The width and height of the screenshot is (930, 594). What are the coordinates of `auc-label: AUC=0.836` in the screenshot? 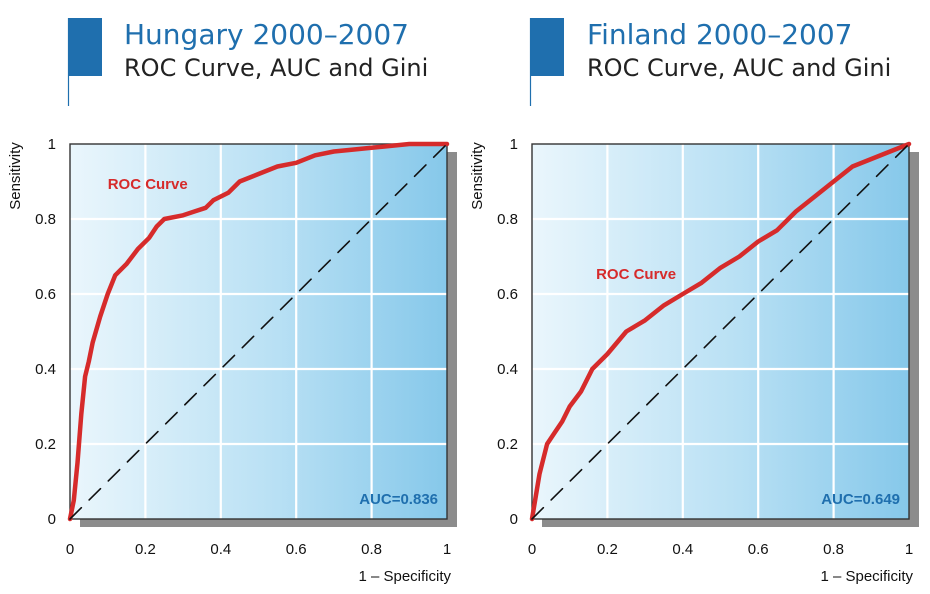 It's located at (398, 499).